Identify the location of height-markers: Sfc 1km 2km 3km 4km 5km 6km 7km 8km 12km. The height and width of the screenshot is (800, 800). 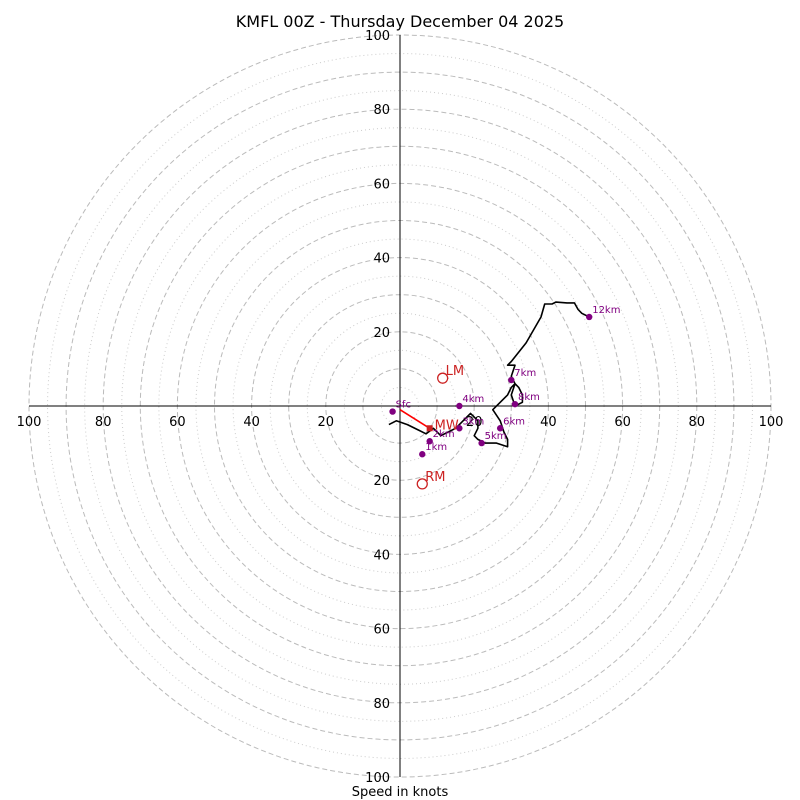
(504, 381).